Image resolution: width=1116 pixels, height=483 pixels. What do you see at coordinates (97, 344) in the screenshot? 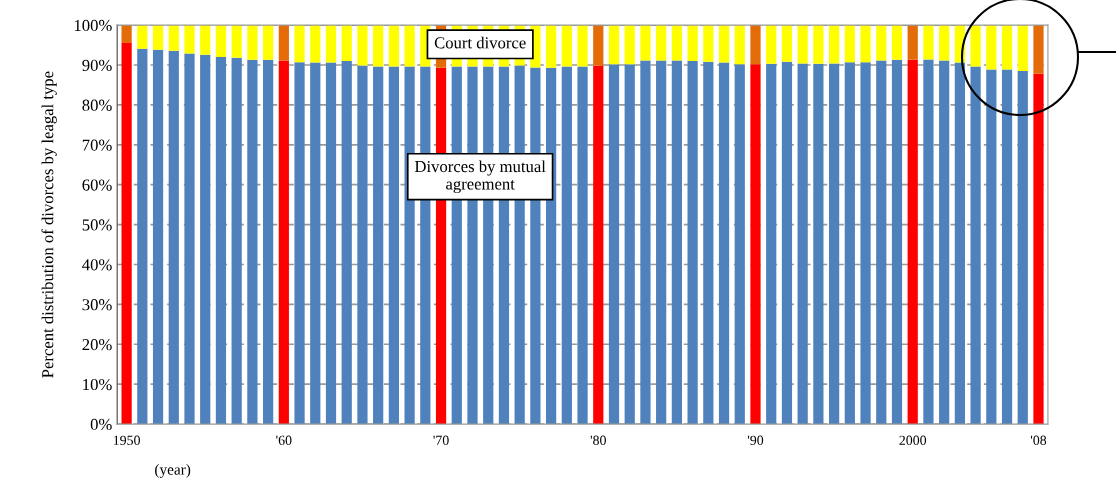
I see `y-tick-label: 20%` at bounding box center [97, 344].